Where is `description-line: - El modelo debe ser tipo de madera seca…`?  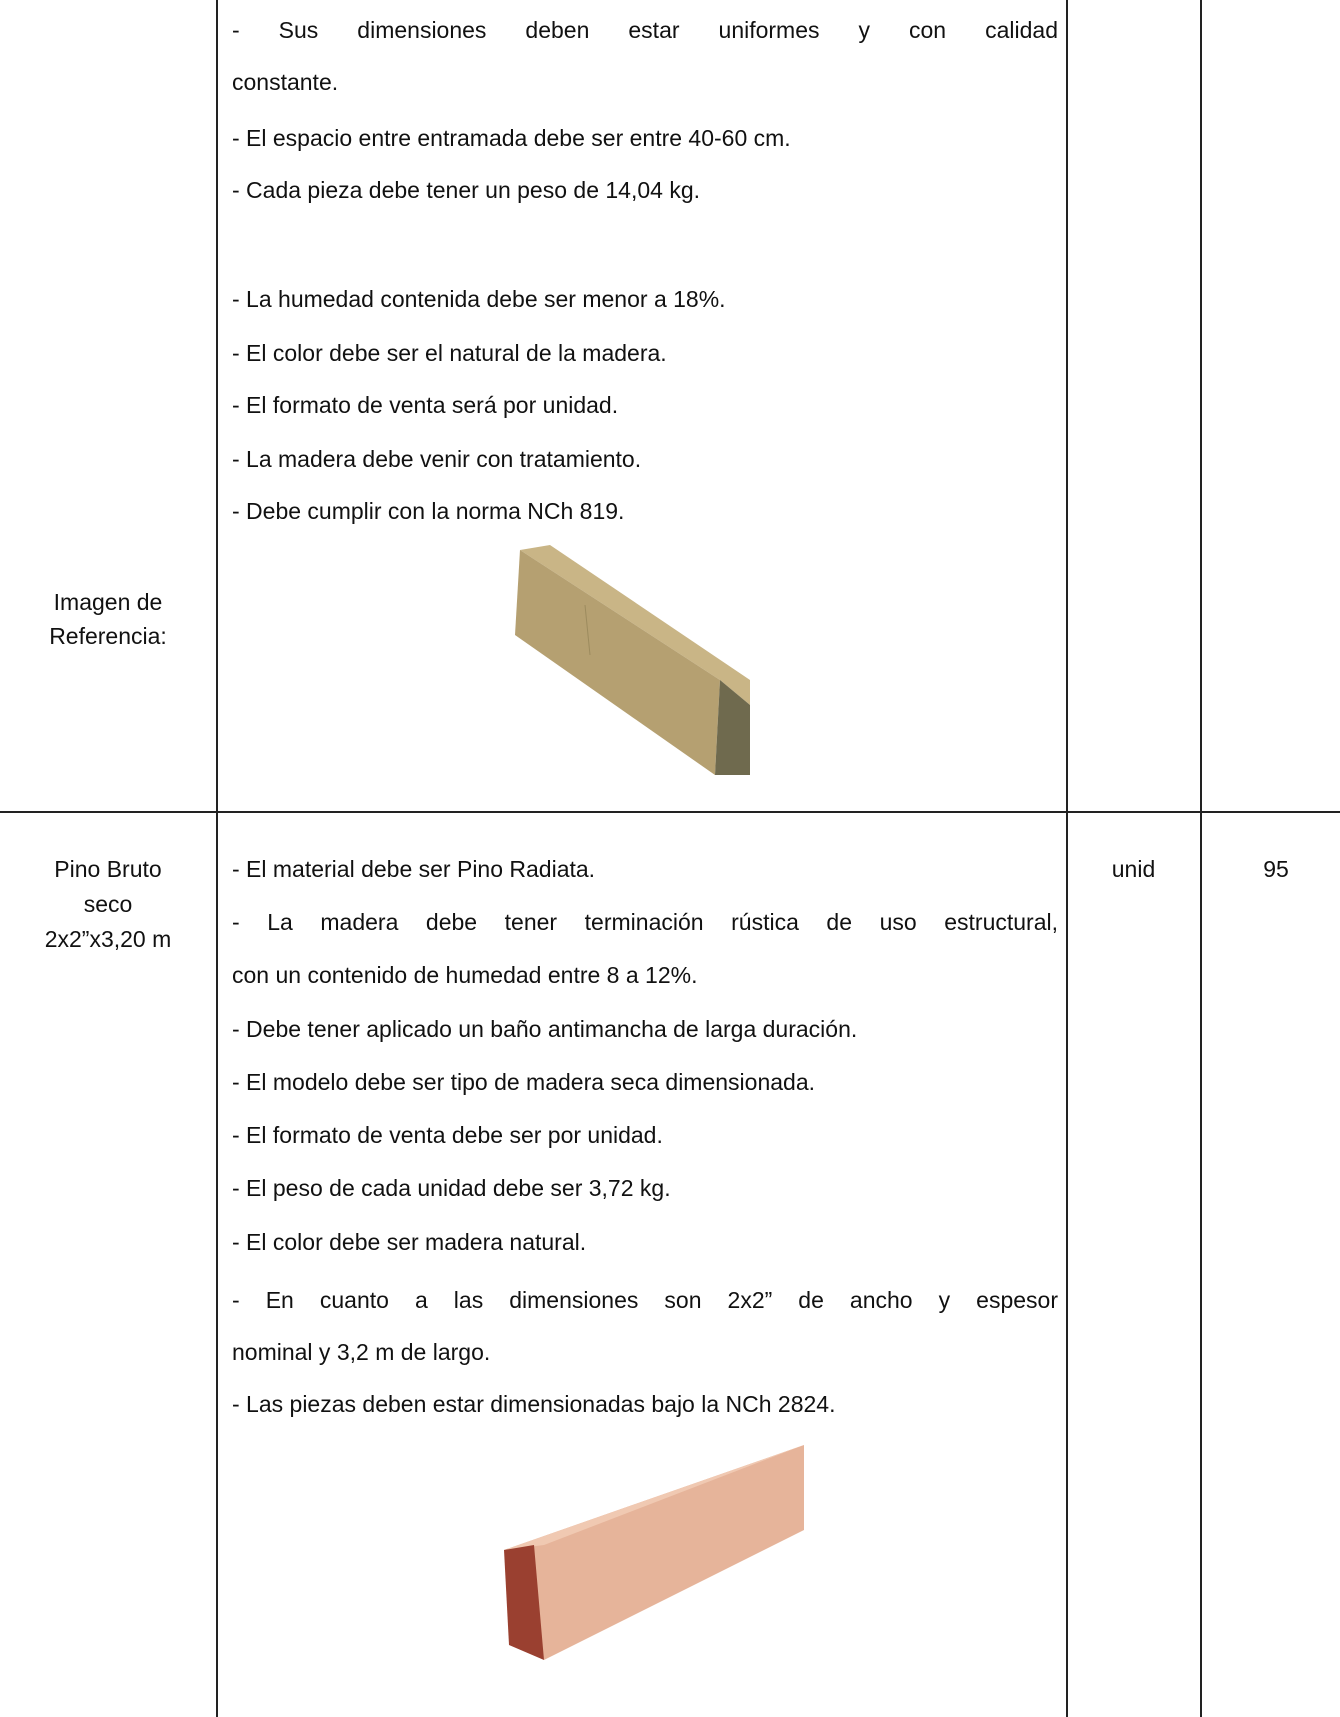
description-line: - El modelo debe ser tipo de madera seca… is located at coordinates (524, 1082).